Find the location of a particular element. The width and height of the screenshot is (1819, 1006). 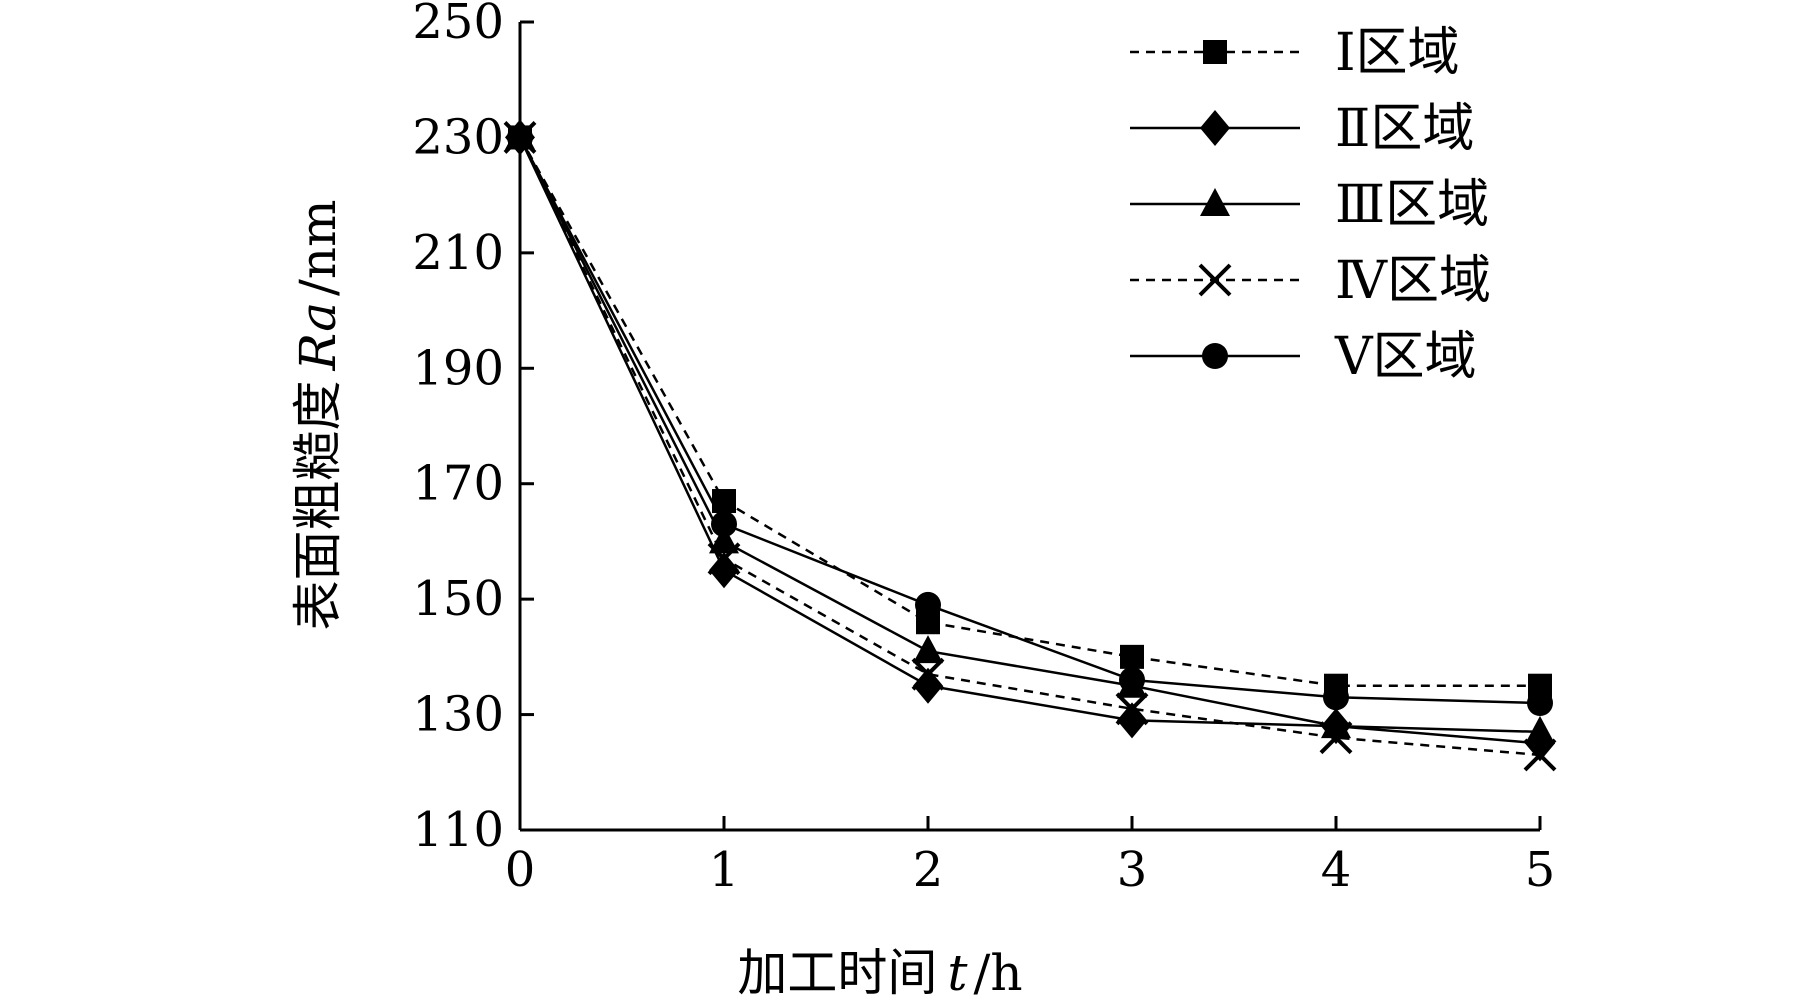

y-tick-label: 150 is located at coordinates (458, 599).